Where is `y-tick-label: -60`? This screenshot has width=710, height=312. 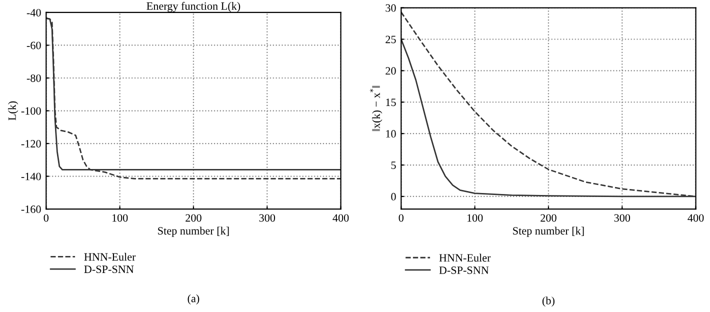
y-tick-label: -60 is located at coordinates (33, 46).